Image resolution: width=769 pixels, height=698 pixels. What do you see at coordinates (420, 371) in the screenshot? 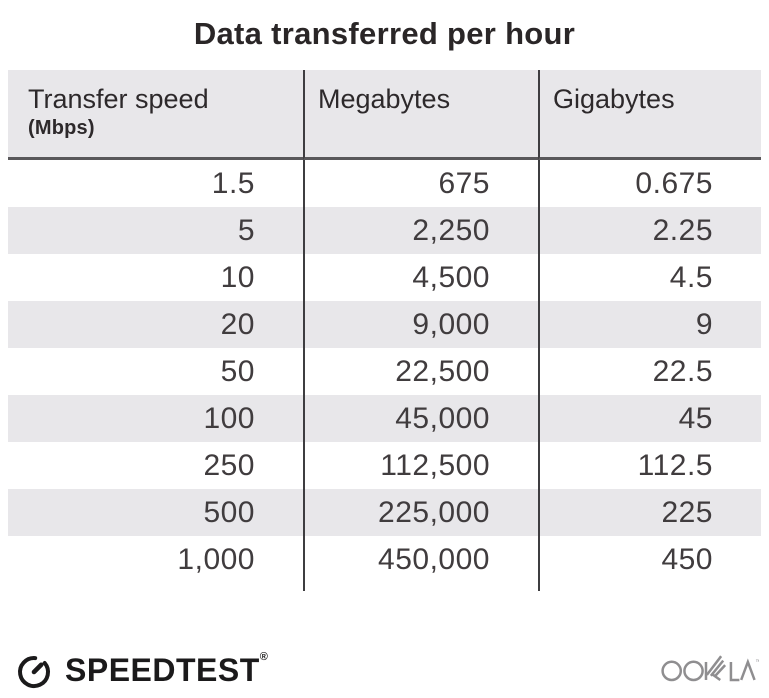
I see `table-cell: 22,500` at bounding box center [420, 371].